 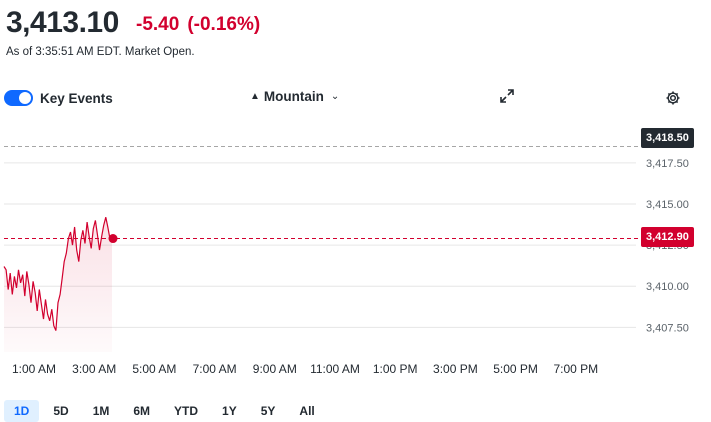 I want to click on quote-price: 3,413.10, so click(x=62, y=22).